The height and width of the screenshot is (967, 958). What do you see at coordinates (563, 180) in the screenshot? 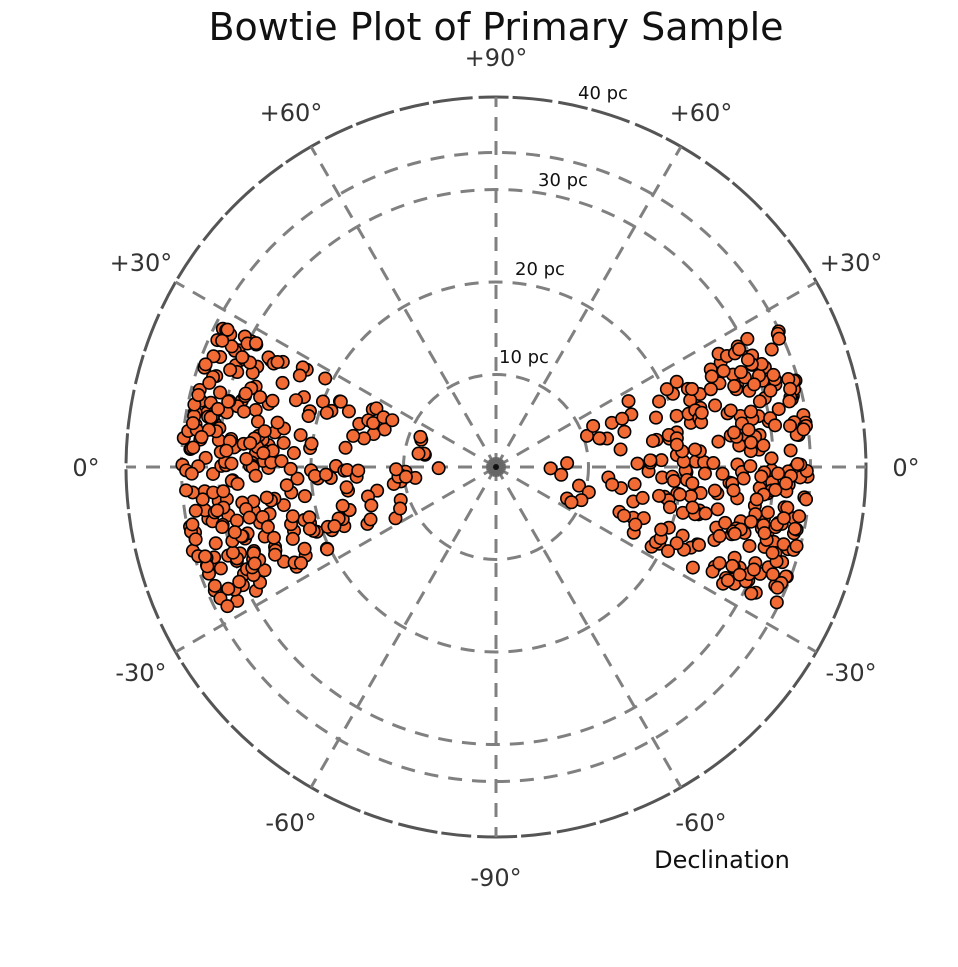
I see `ring-label-30pc: 30 pc` at bounding box center [563, 180].